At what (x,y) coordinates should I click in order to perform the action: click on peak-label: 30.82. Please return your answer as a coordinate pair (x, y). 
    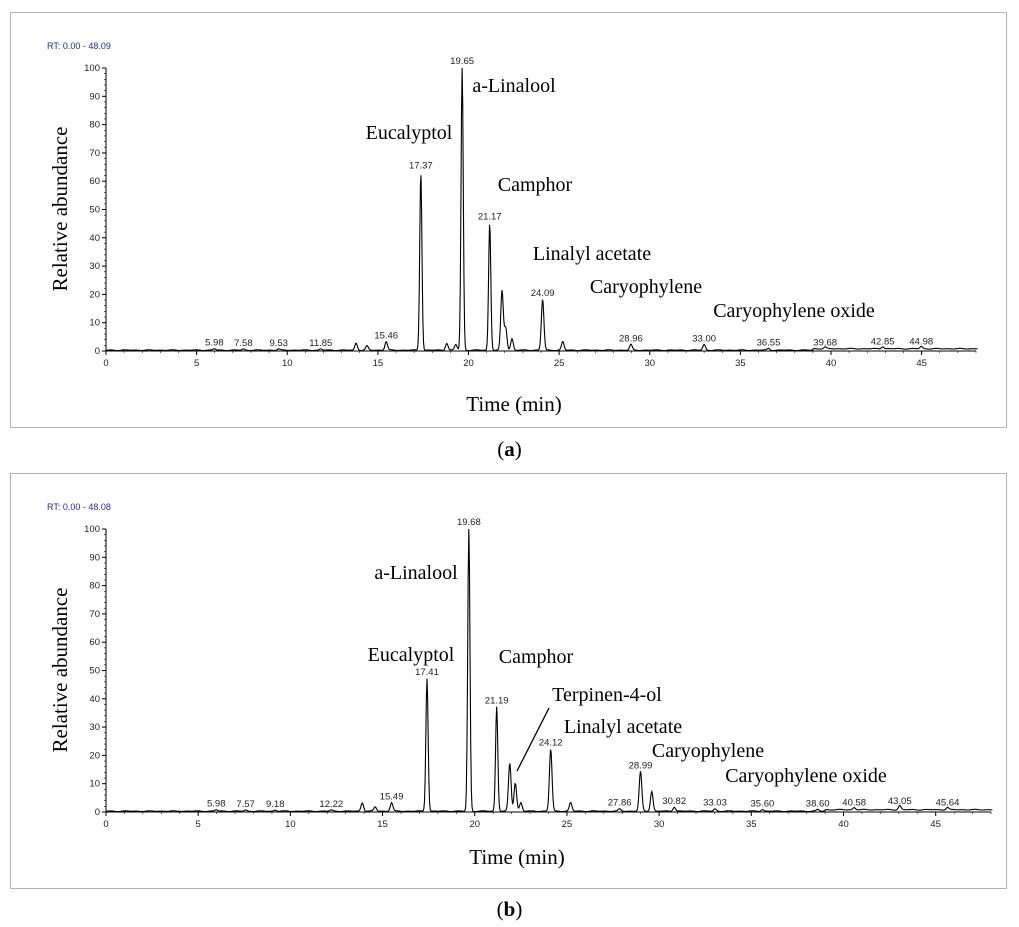
    Looking at the image, I should click on (674, 801).